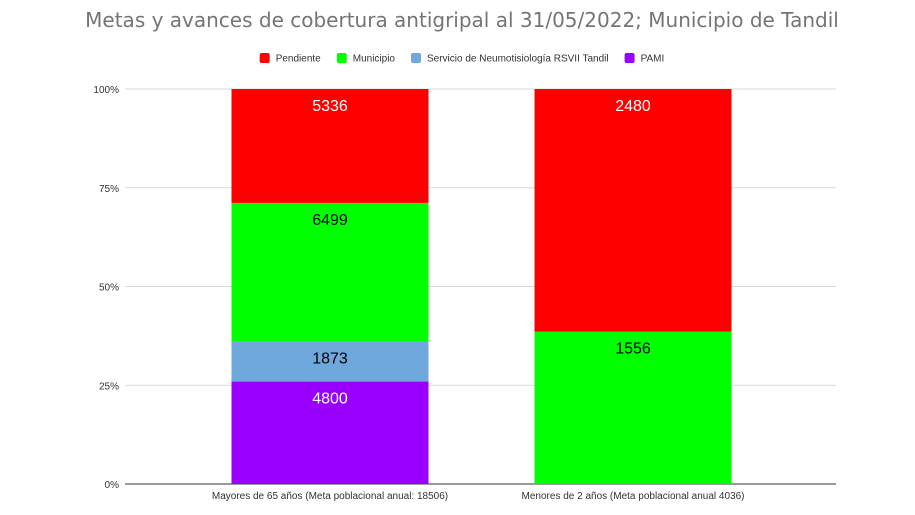 The width and height of the screenshot is (915, 515). What do you see at coordinates (106, 90) in the screenshot?
I see `y-tick-label: 100%` at bounding box center [106, 90].